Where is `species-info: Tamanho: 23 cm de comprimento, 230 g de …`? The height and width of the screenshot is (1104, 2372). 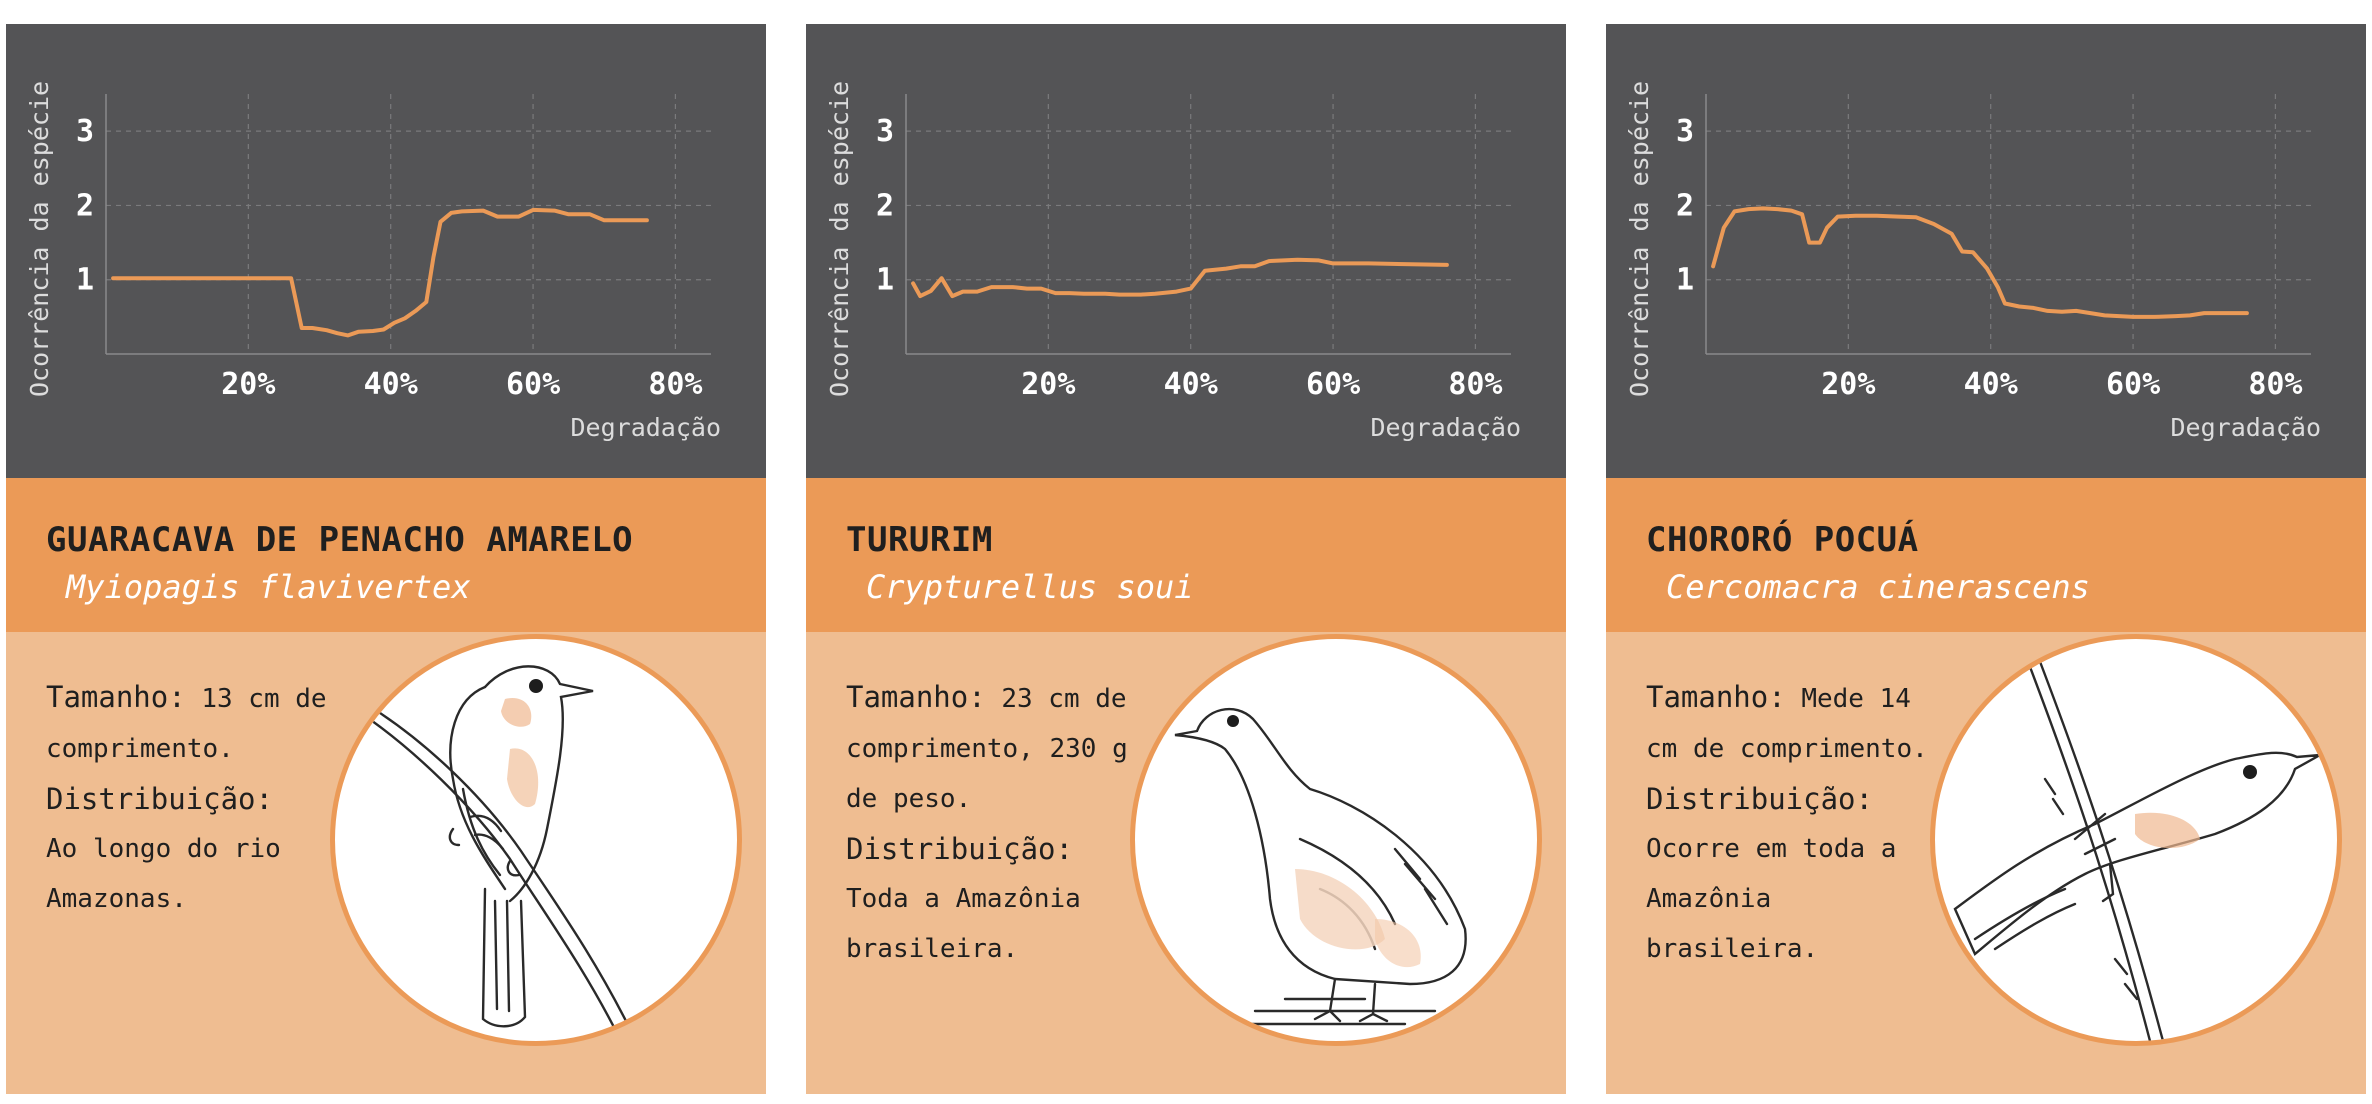
species-info: Tamanho: 23 cm de comprimento, 230 g de … is located at coordinates (1186, 863).